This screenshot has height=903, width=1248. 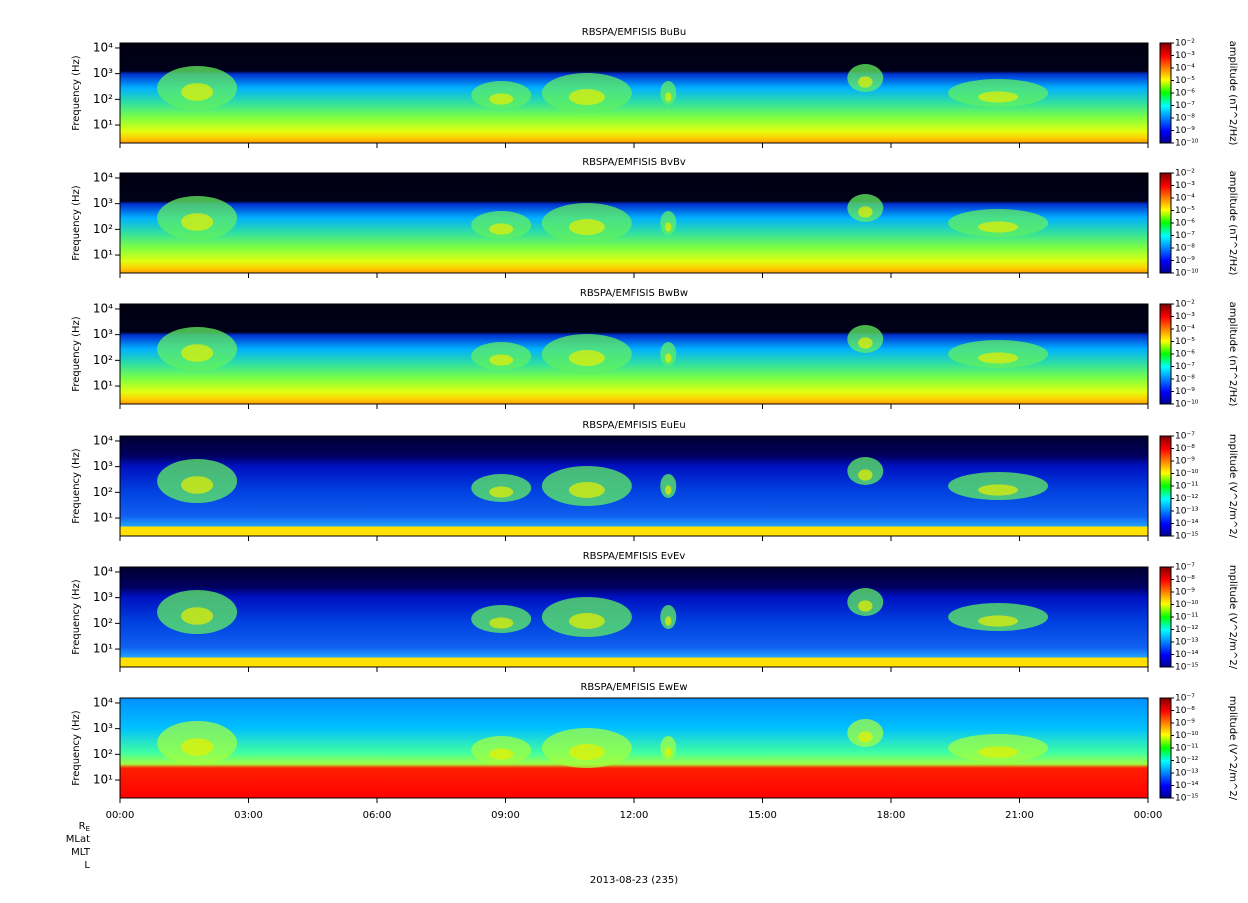 What do you see at coordinates (505, 815) in the screenshot?
I see `x-tick-label: 09:00` at bounding box center [505, 815].